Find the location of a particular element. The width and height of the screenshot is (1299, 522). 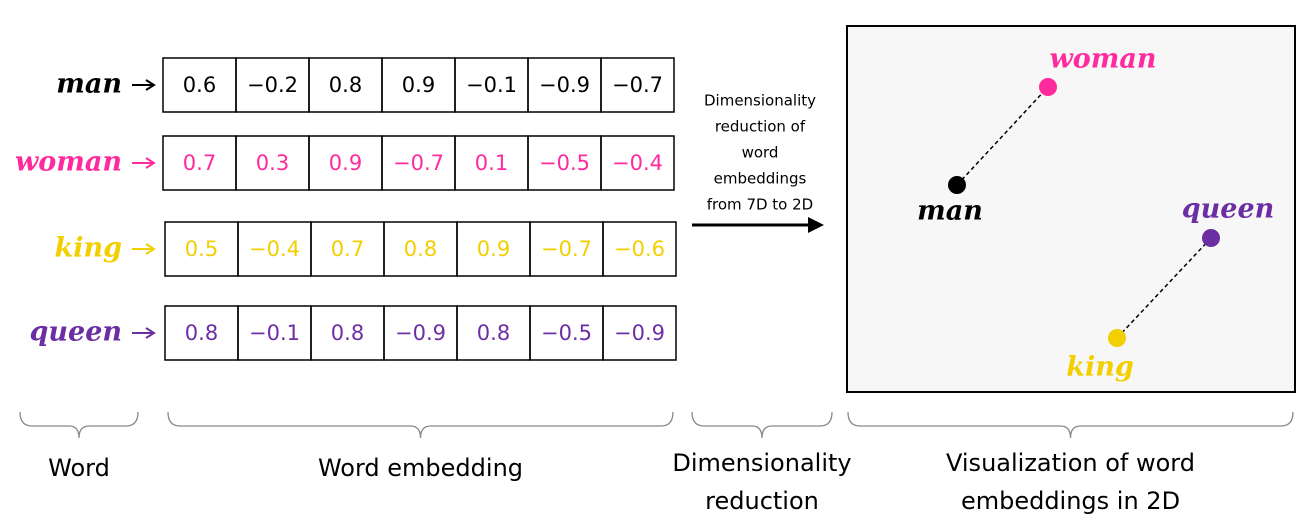

embedding-value: 0.1 is located at coordinates (491, 163).